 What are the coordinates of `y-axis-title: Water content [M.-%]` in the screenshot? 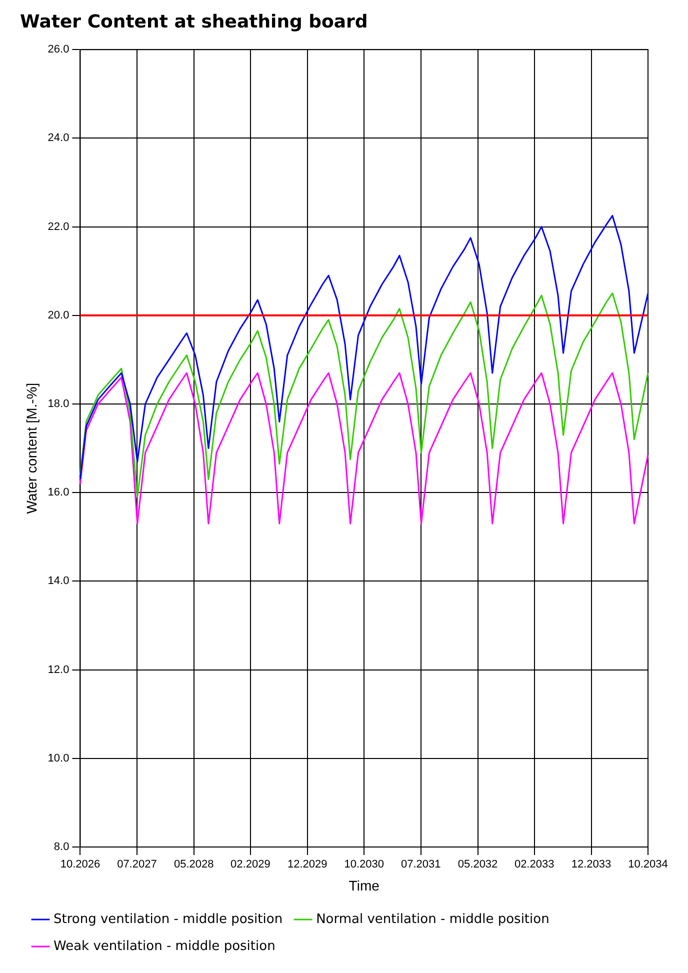 It's located at (31, 448).